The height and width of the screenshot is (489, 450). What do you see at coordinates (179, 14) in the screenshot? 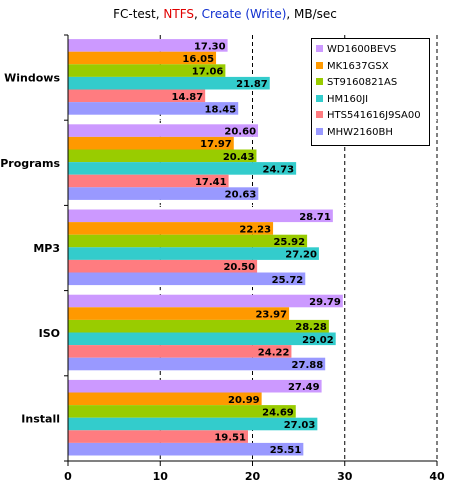
I see `title-ntfs: NTFS` at bounding box center [179, 14].